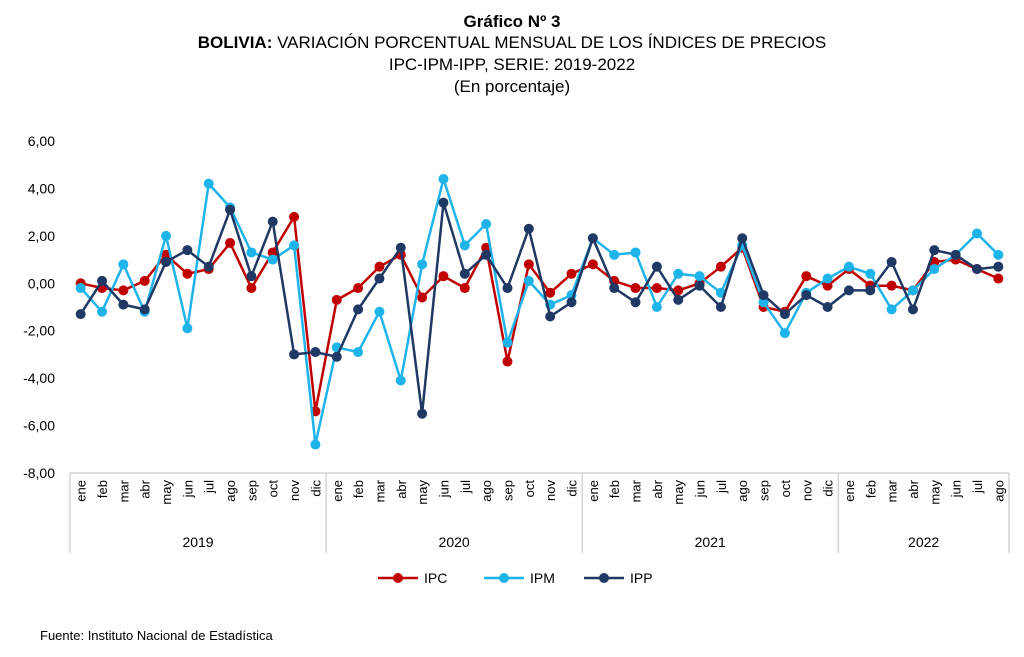  Describe the element at coordinates (923, 542) in the screenshot. I see `year-label: 2022` at that location.